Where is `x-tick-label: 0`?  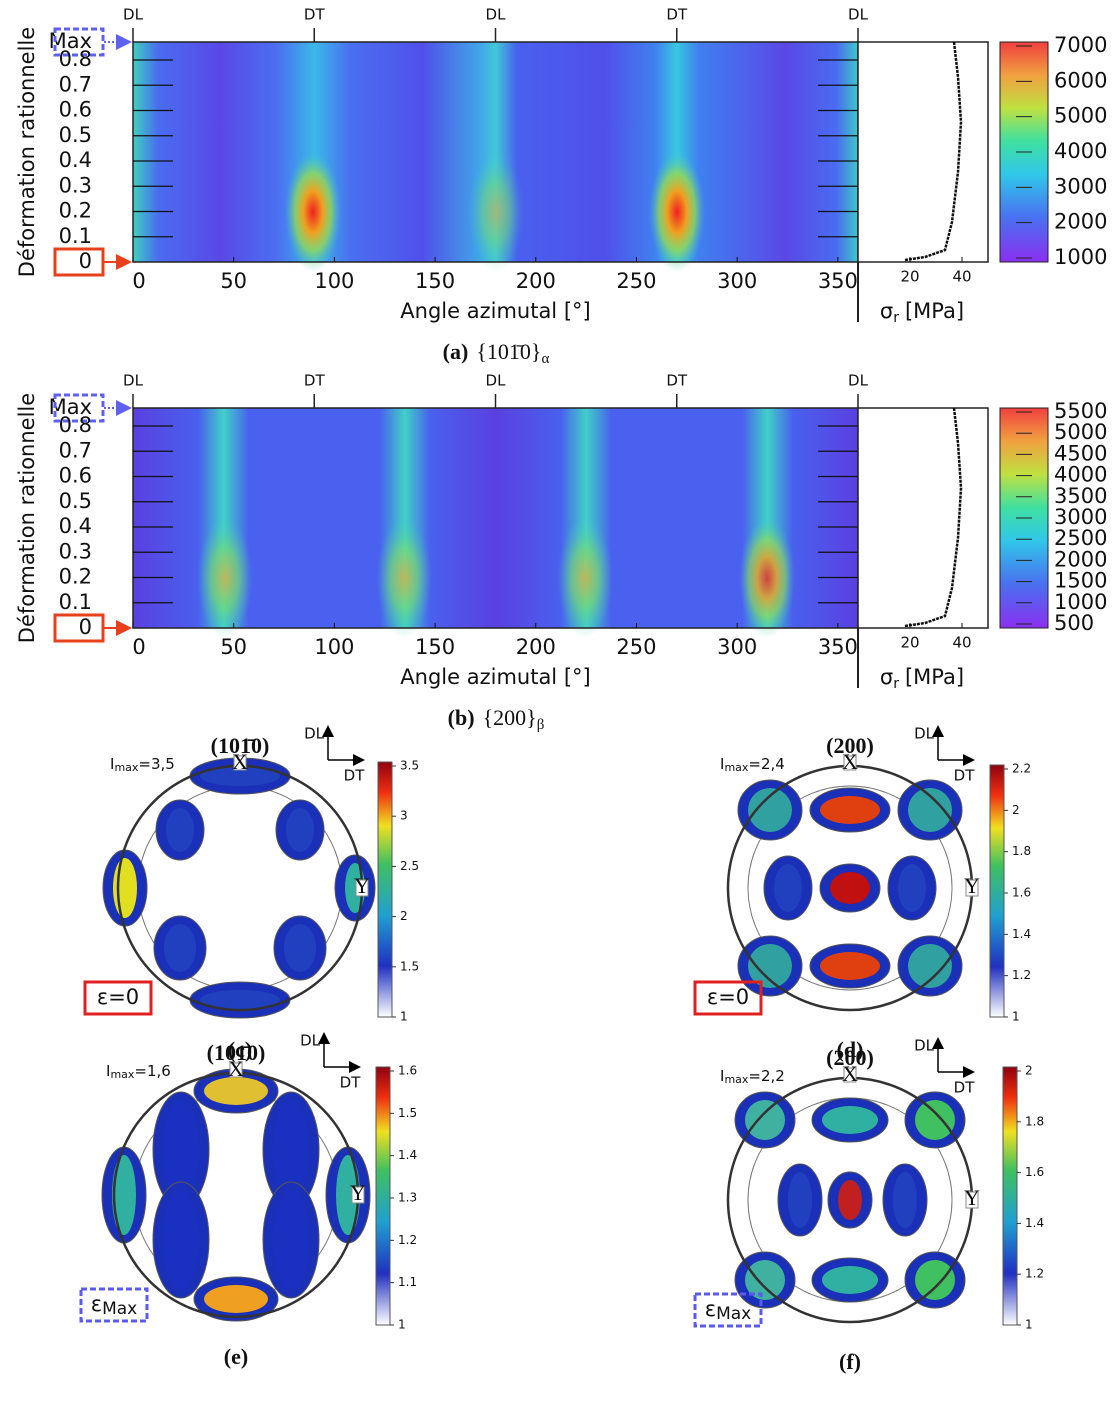
x-tick-label: 0 is located at coordinates (138, 281).